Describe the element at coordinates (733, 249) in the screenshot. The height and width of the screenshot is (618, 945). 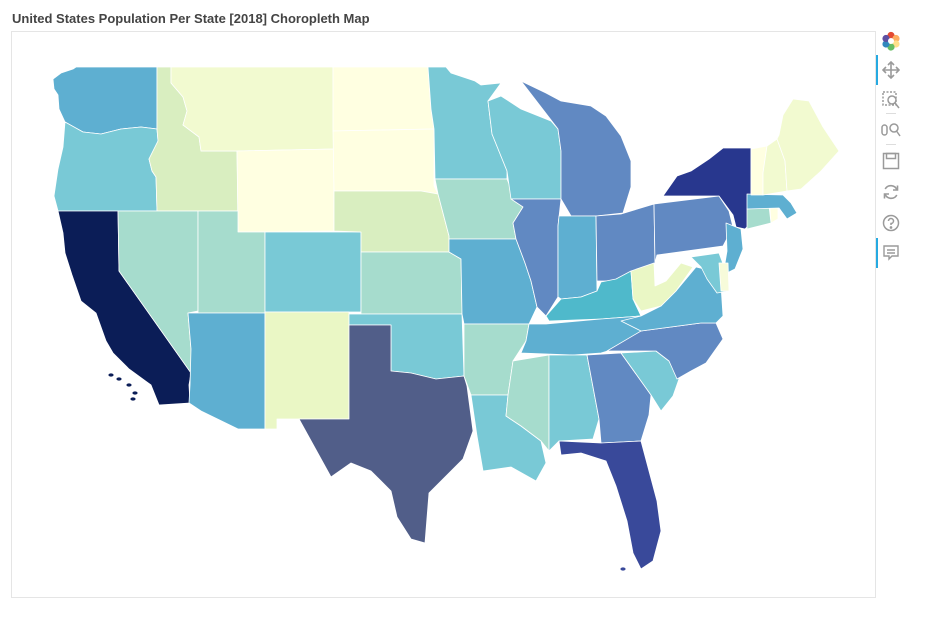
I see `state-nj` at that location.